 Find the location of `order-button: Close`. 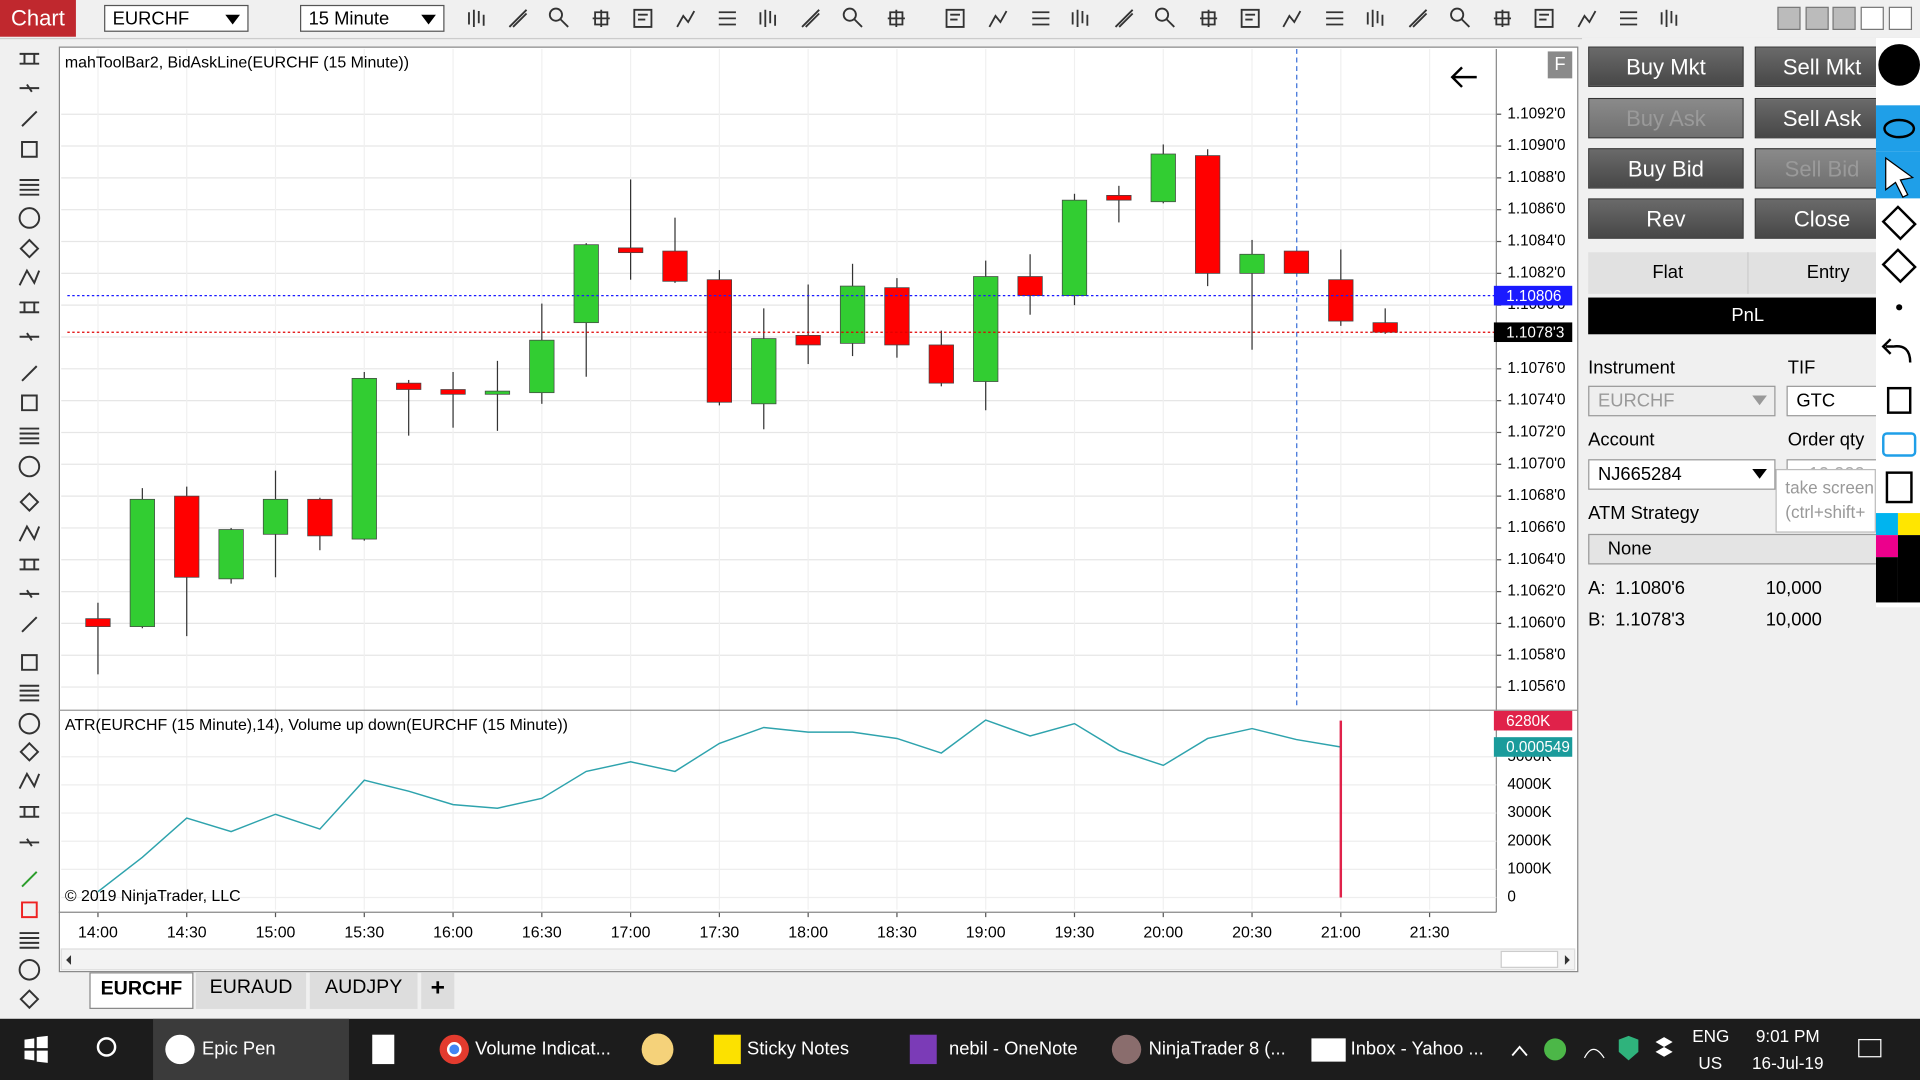

order-button: Close is located at coordinates (1822, 218).